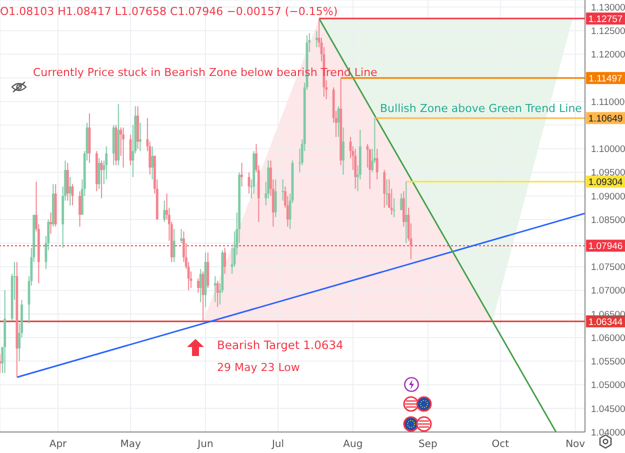 The width and height of the screenshot is (625, 453). Describe the element at coordinates (353, 444) in the screenshot. I see `x-tick-label: Aug` at that location.